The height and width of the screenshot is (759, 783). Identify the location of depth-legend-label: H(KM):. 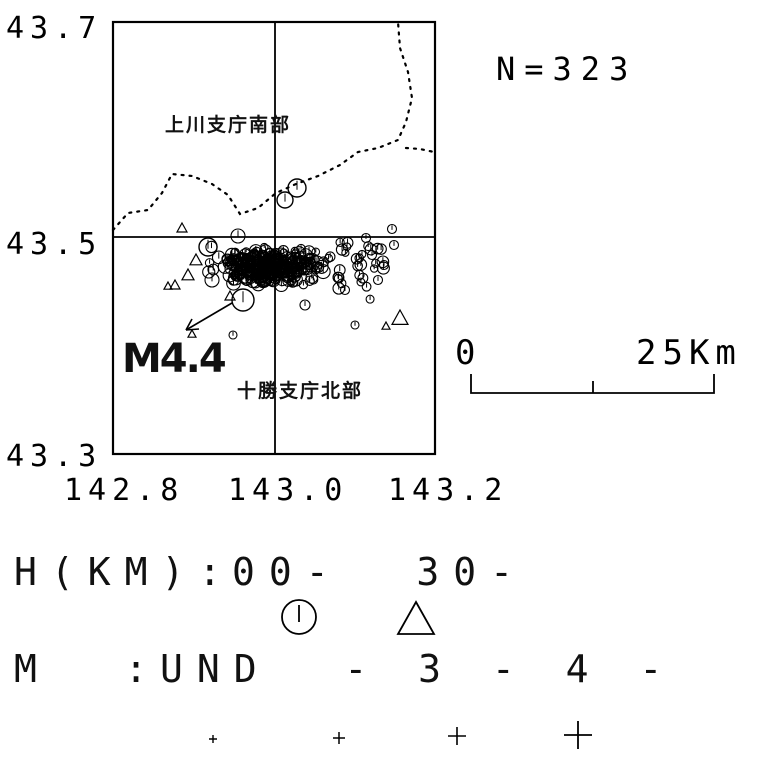
(124, 572).